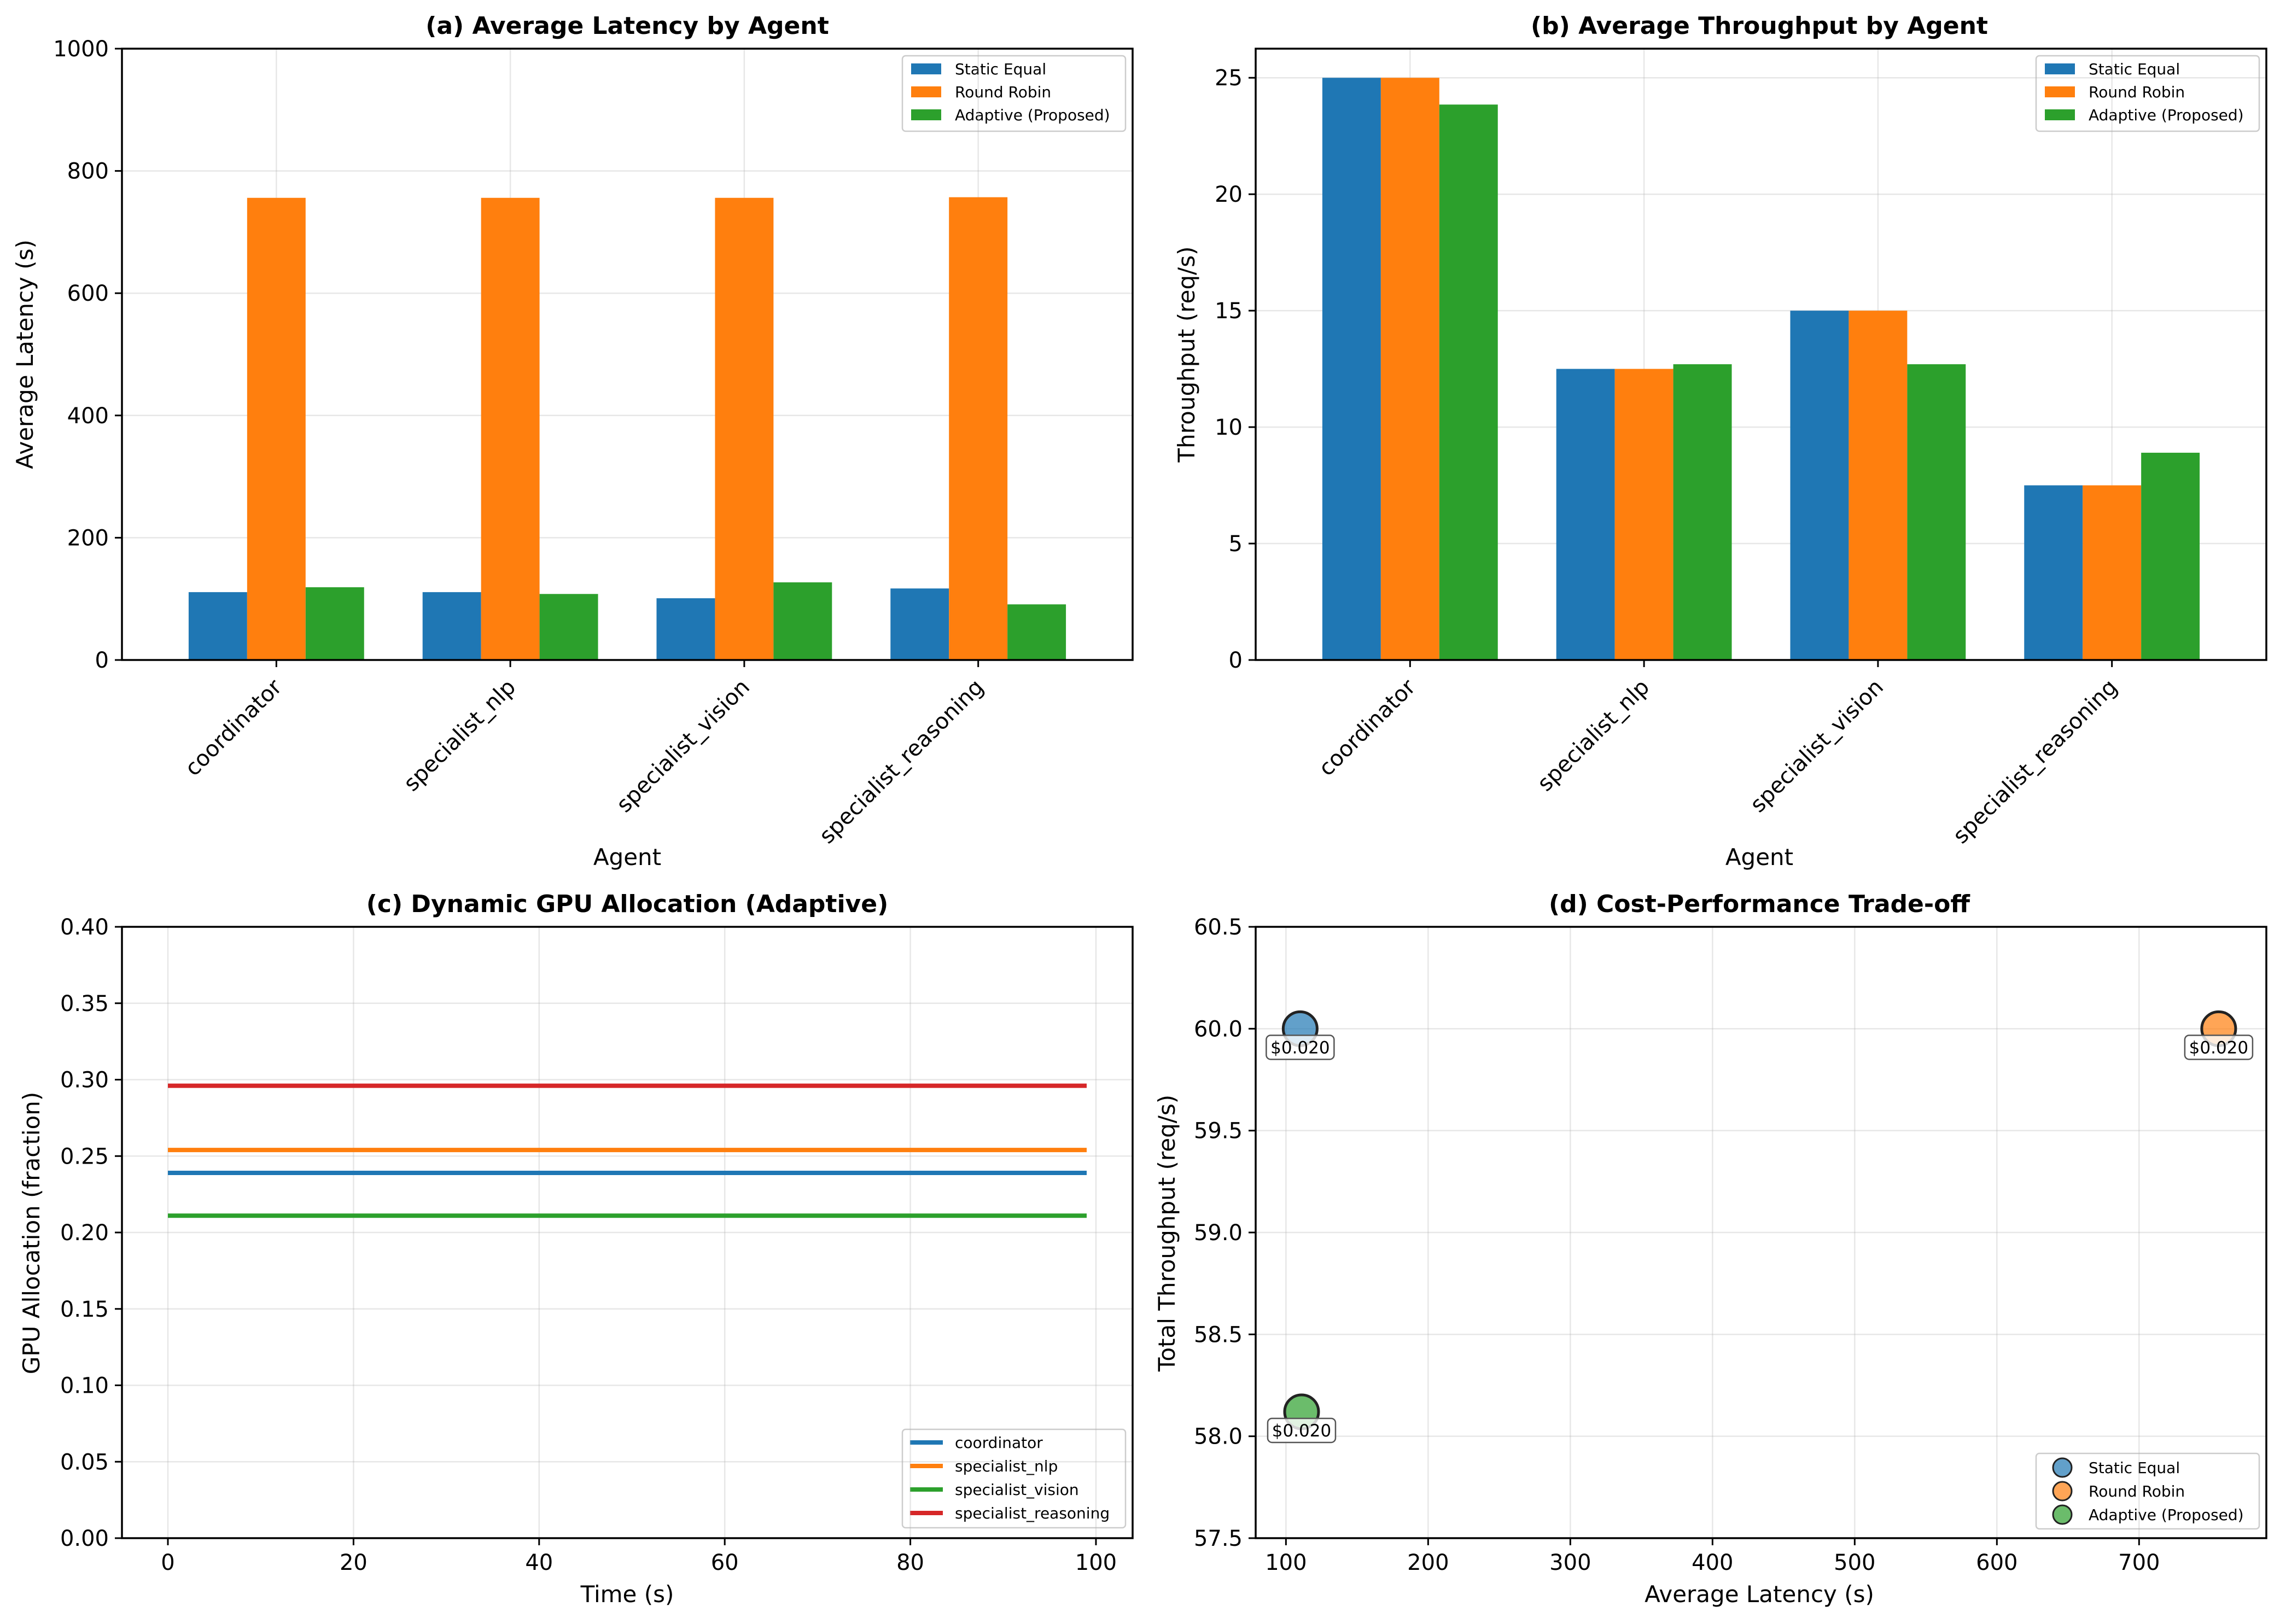 This screenshot has height=1624, width=2280. Describe the element at coordinates (85, 1004) in the screenshot. I see `allocation-y-tick-label: 0.35` at that location.